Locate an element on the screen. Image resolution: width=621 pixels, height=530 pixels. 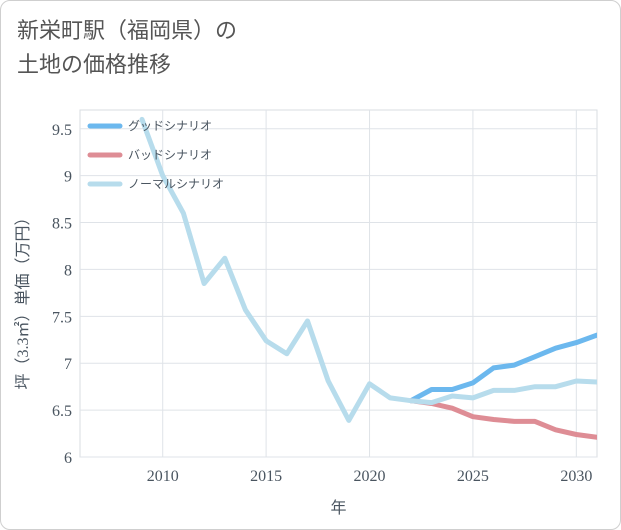
y-tick-label: 7.5 is located at coordinates (62, 317).